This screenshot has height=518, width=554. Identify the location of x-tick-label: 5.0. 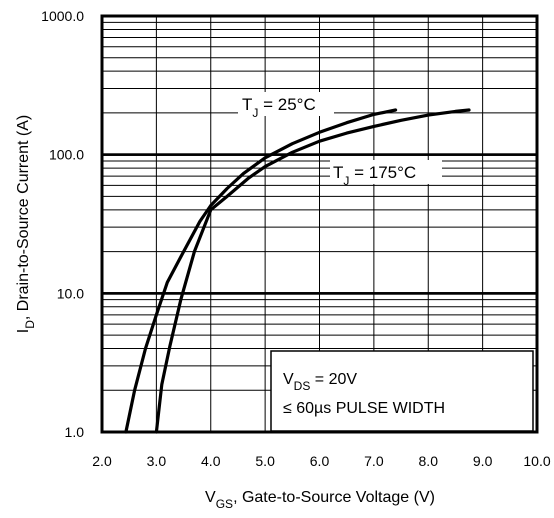
(265, 461).